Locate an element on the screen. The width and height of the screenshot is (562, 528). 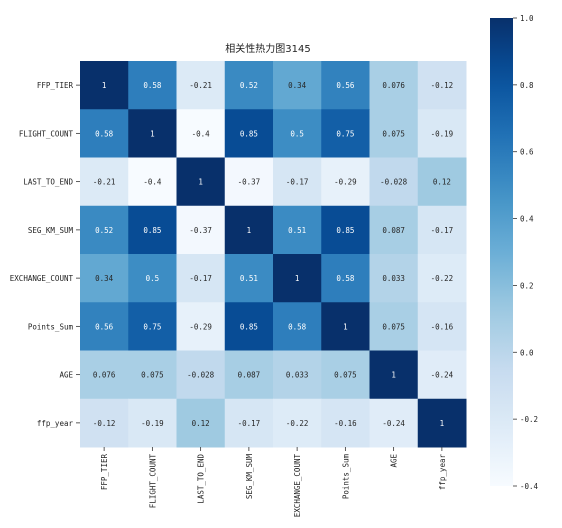
cell-value-label: -0.16 is located at coordinates (442, 326).